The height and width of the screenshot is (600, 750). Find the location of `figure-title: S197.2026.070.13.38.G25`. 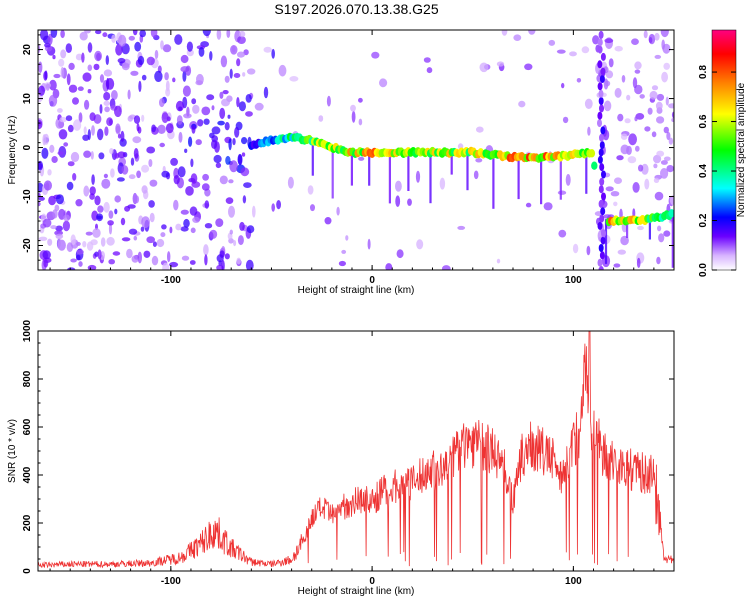

figure-title: S197.2026.070.13.38.G25 is located at coordinates (356, 9).